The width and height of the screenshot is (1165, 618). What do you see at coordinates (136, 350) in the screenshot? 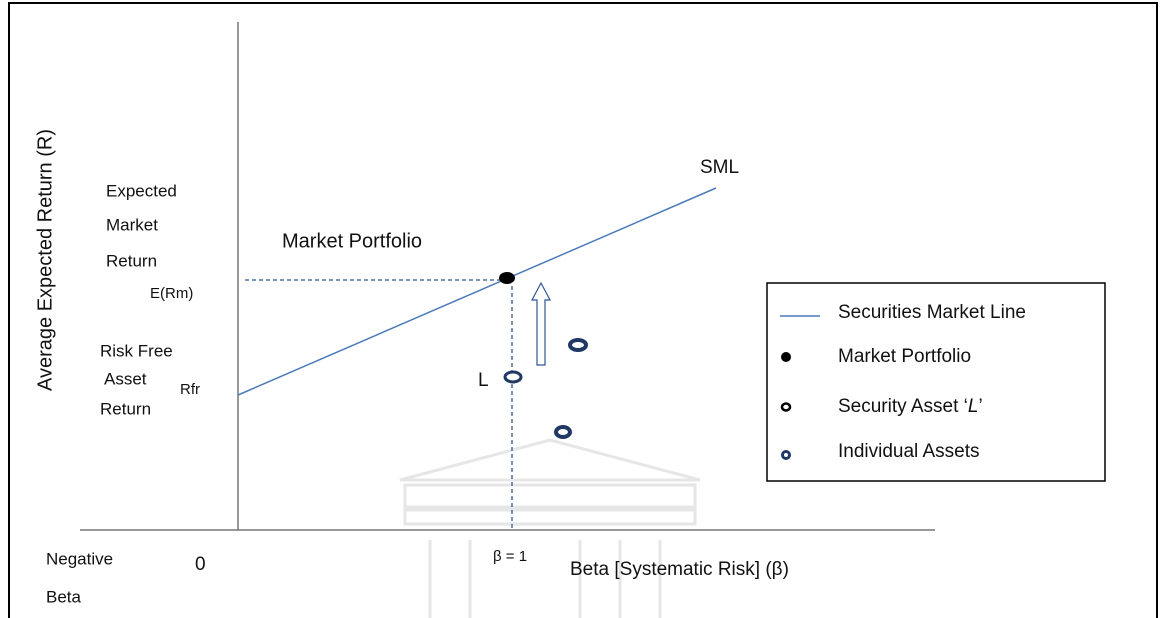
I see `label: Risk Free` at bounding box center [136, 350].